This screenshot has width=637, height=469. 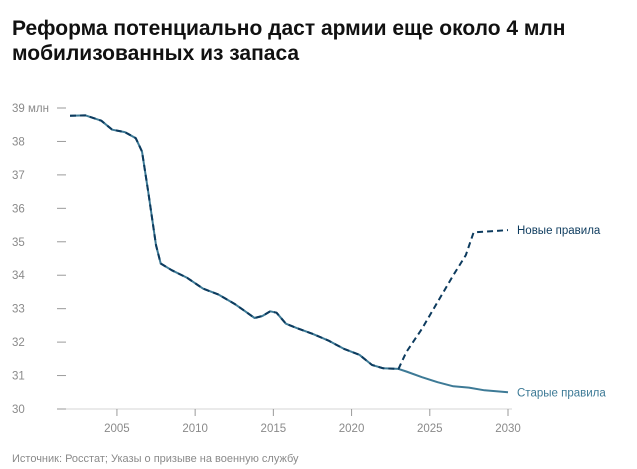 What do you see at coordinates (18, 243) in the screenshot?
I see `y-tick-label: 35` at bounding box center [18, 243].